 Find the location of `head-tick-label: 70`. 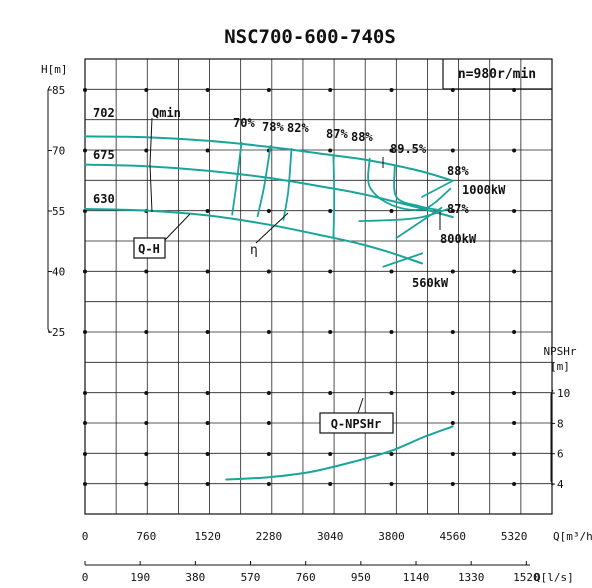

head-tick-label: 70 is located at coordinates (58, 151).